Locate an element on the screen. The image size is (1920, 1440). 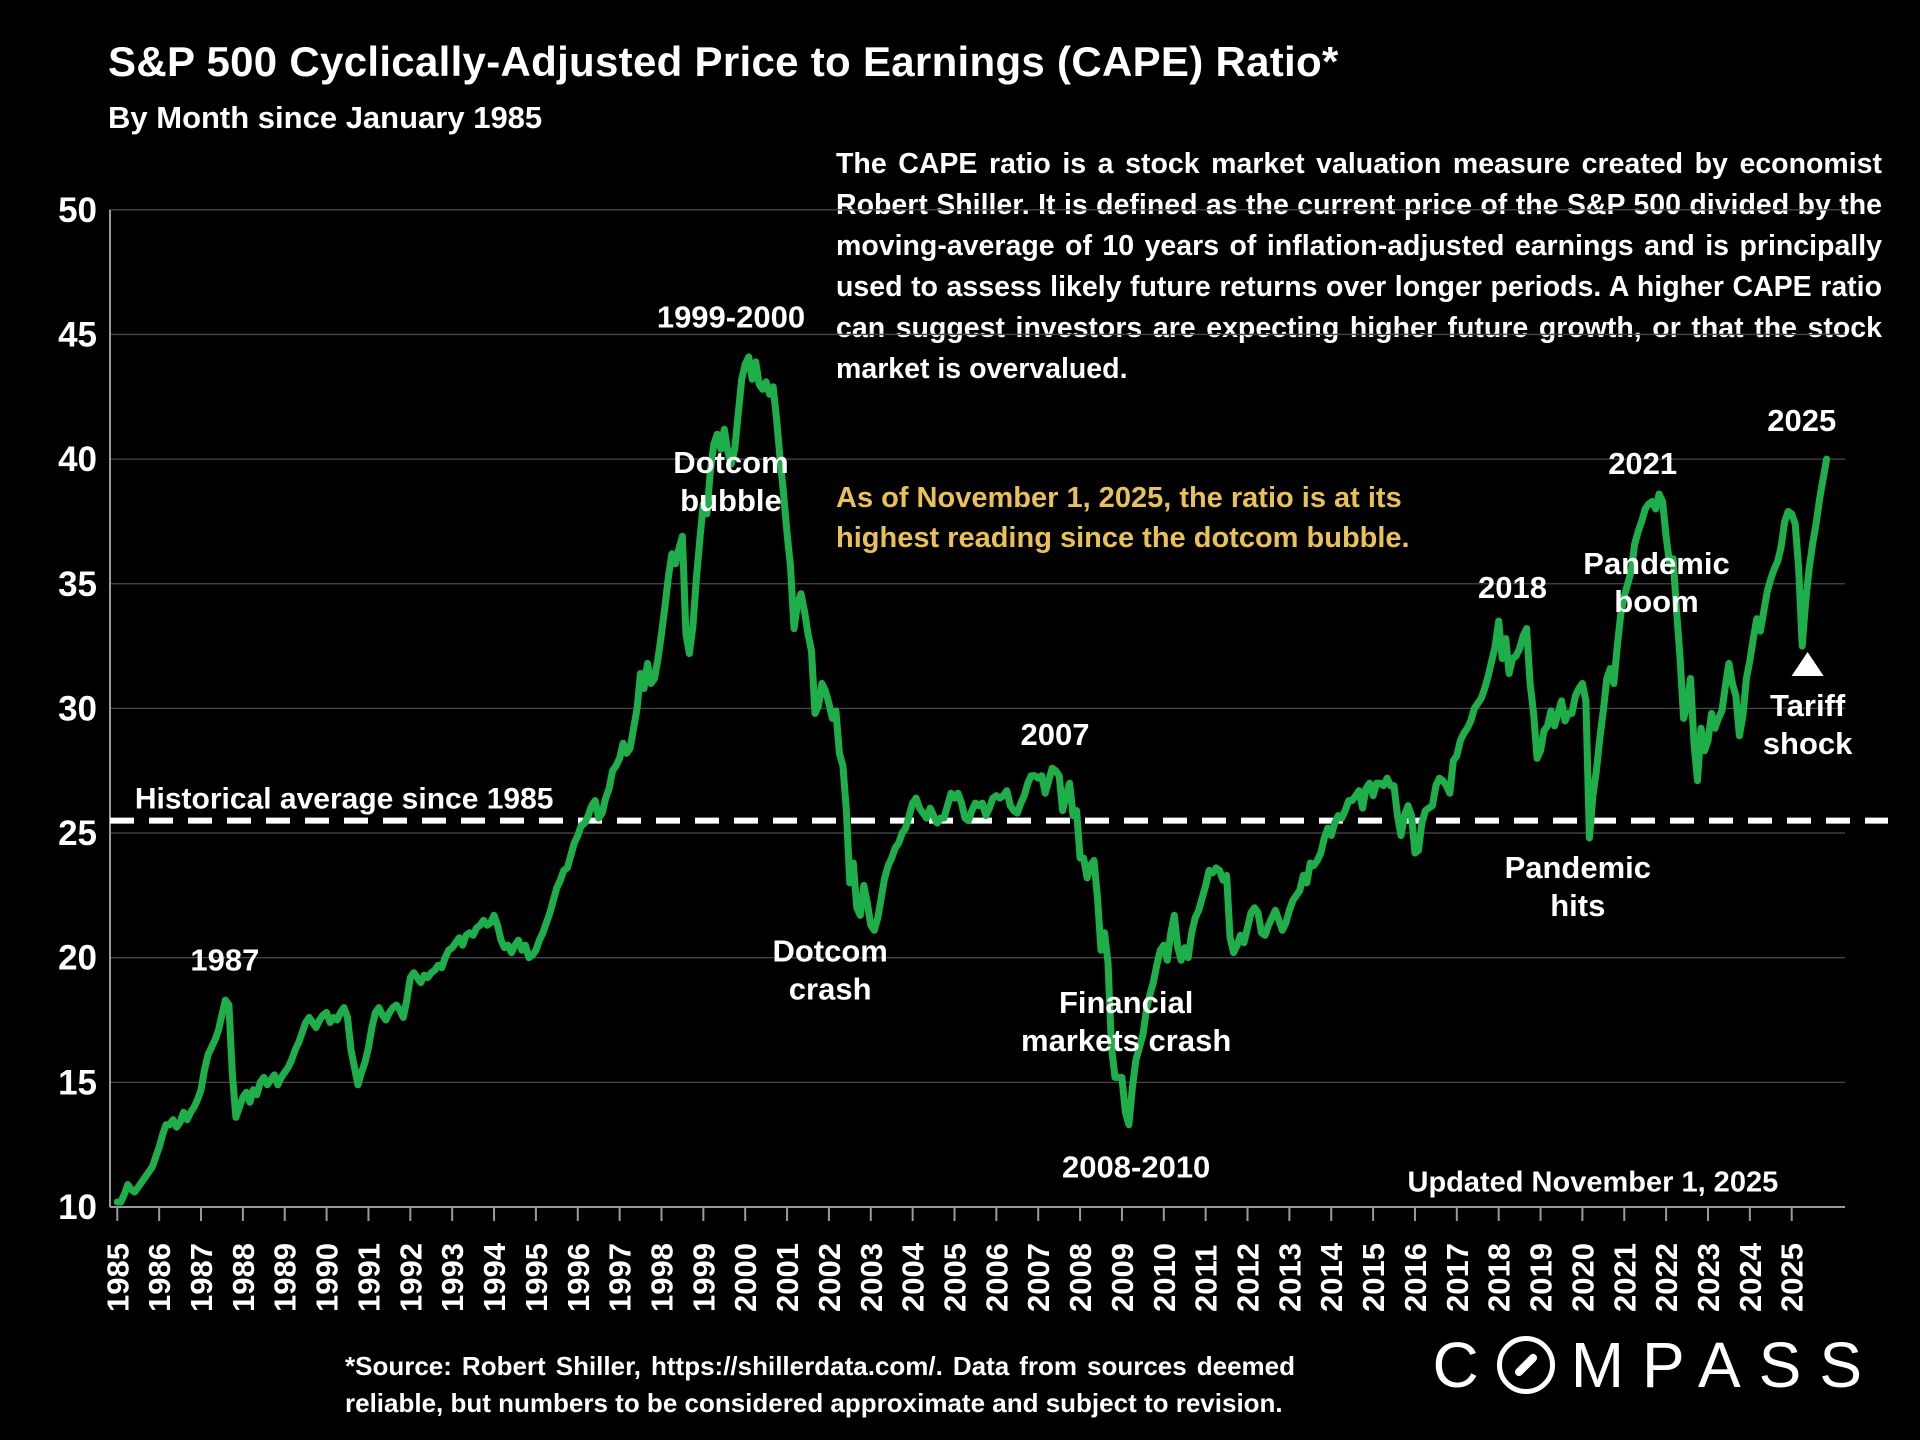
tariff-shock-pointer-triangle-icon is located at coordinates (1807, 664).